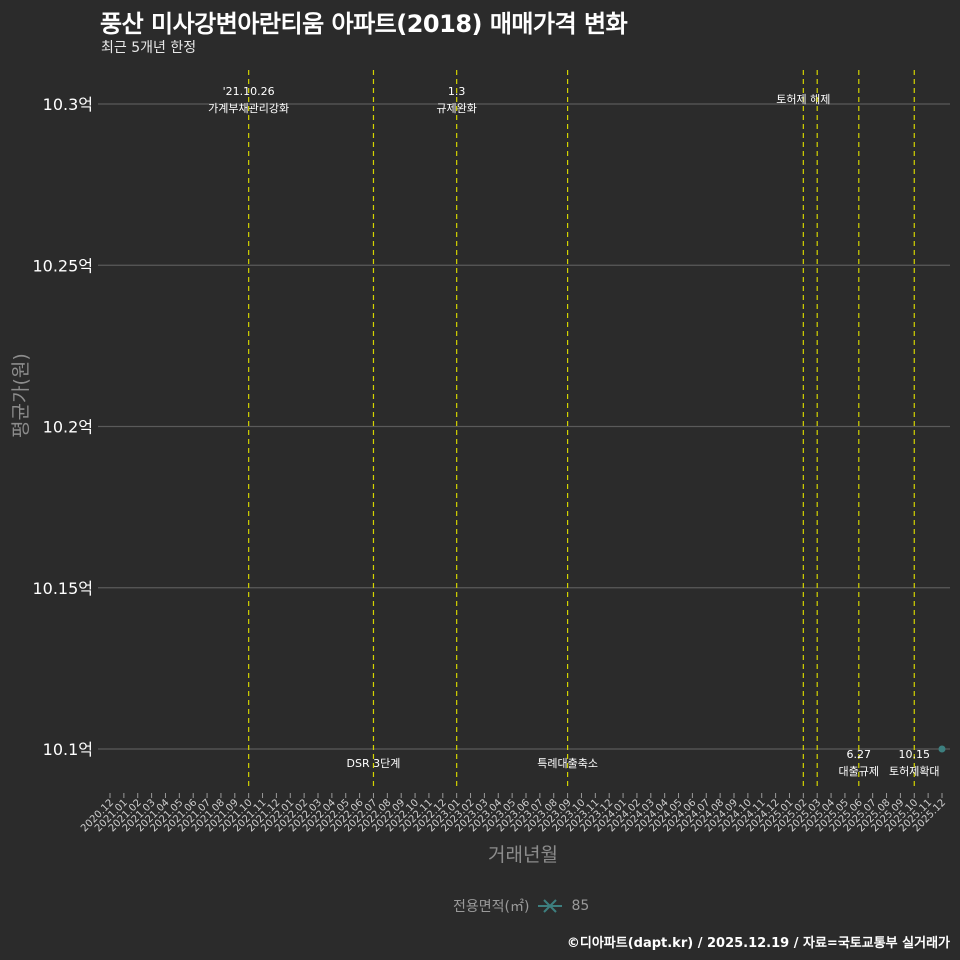  Describe the element at coordinates (914, 771) in the screenshot. I see `event-label: 토허제확대` at that location.